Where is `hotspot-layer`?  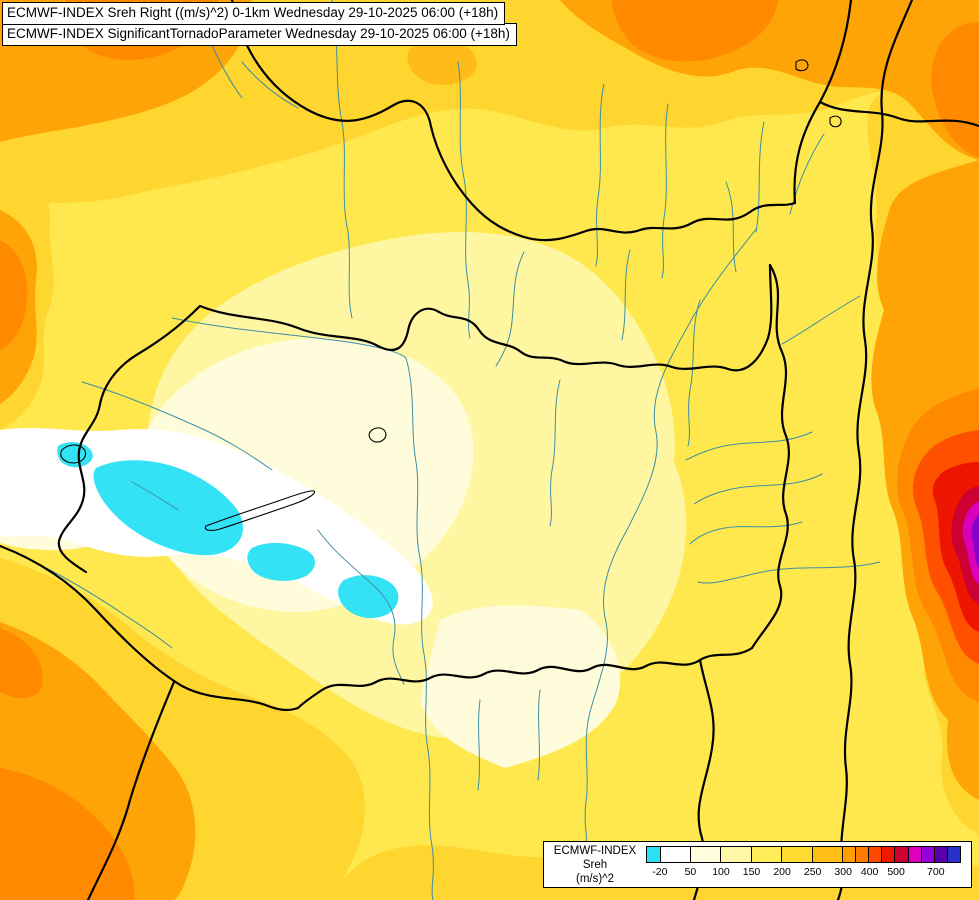 hotspot-layer is located at coordinates (945, 547).